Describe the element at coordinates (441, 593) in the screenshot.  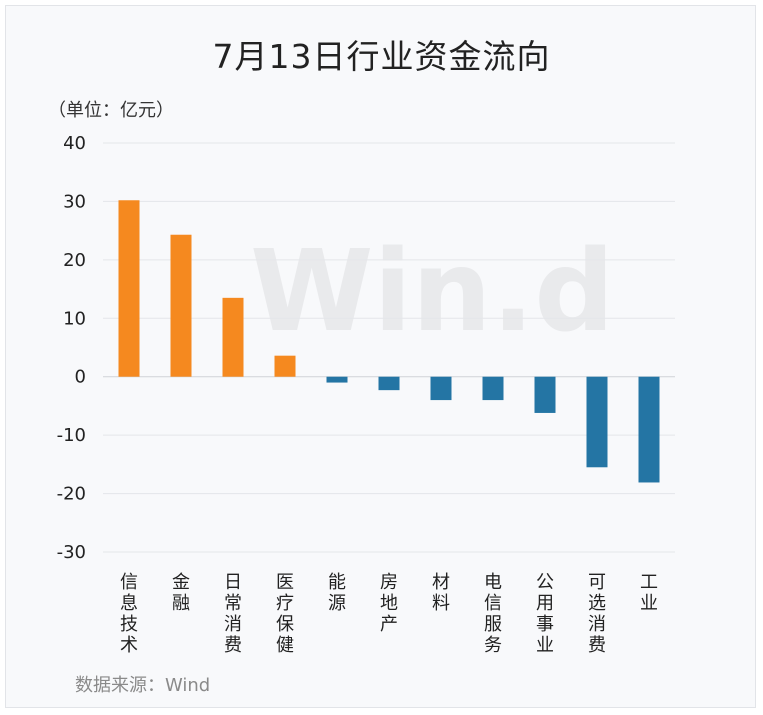
I see `category-label: 材料` at that location.